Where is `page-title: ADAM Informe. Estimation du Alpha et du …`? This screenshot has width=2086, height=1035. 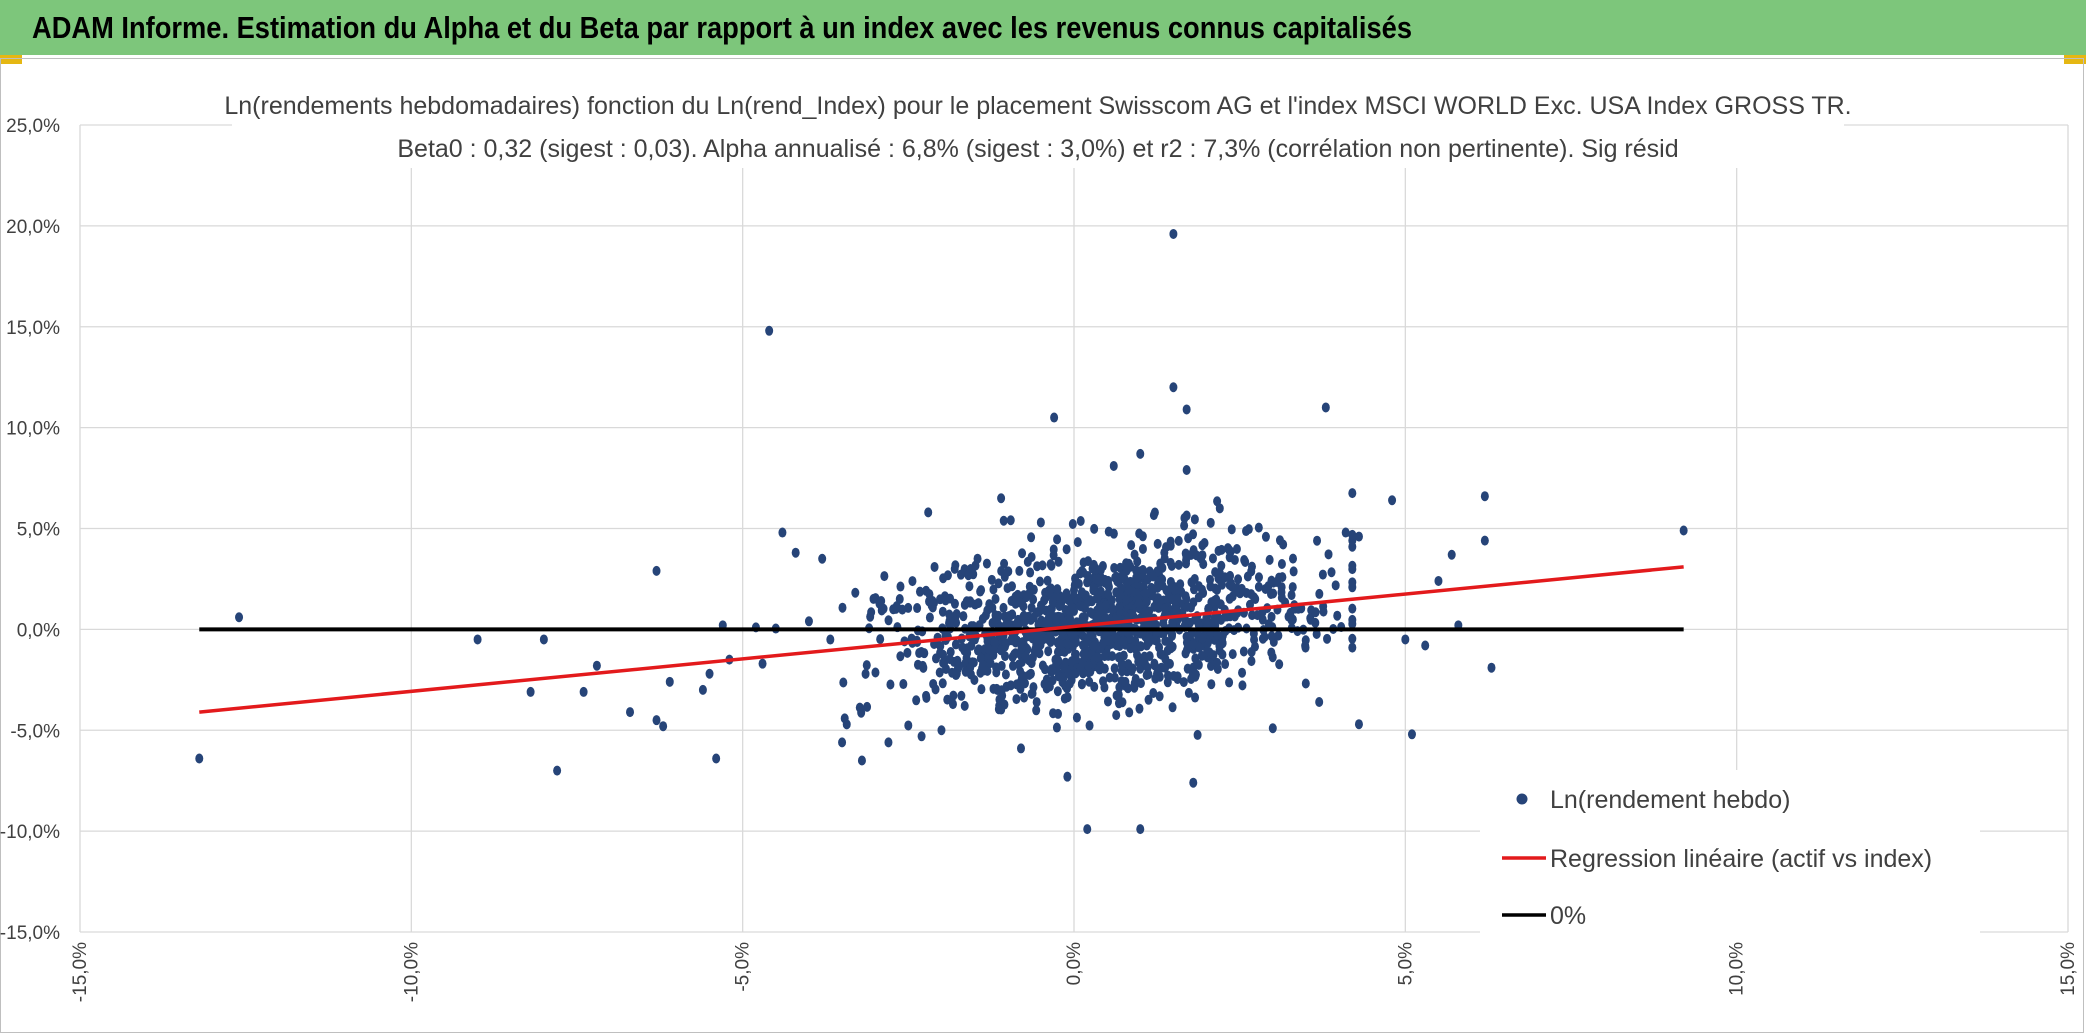
page-title: ADAM Informe. Estimation du Alpha et du … is located at coordinates (722, 27).